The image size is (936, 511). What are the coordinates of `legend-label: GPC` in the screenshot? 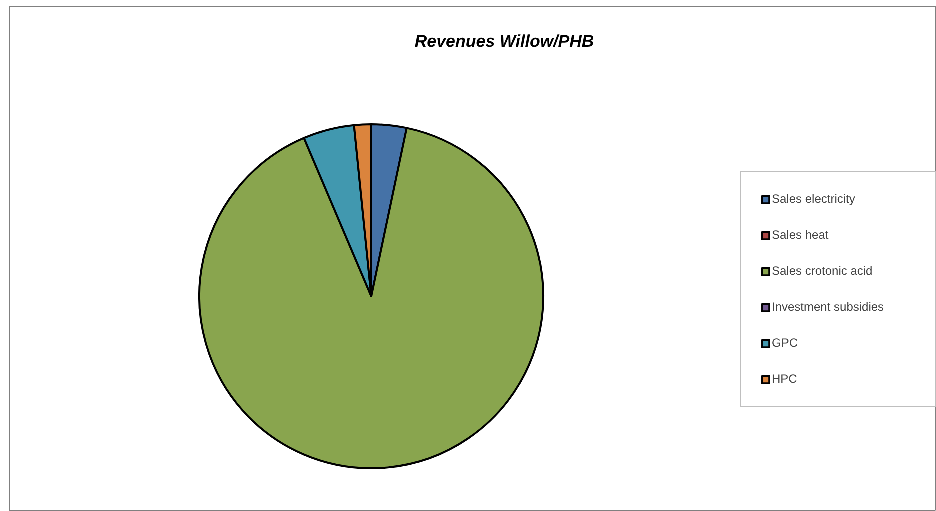 It's located at (786, 343).